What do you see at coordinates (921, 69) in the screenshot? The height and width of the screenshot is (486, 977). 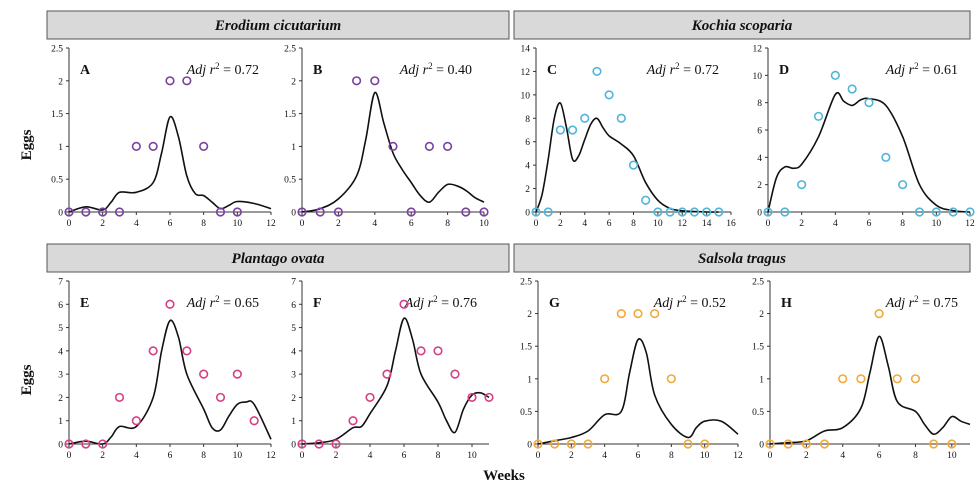 I see `adj-r2-label: Adj r2 = 0.61` at bounding box center [921, 69].